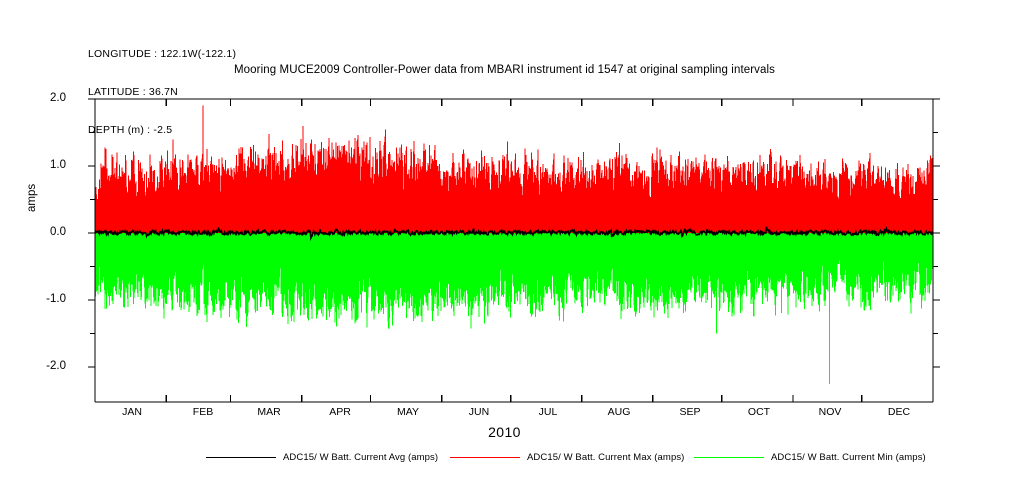  I want to click on x-tick-label-apr: APR, so click(340, 412).